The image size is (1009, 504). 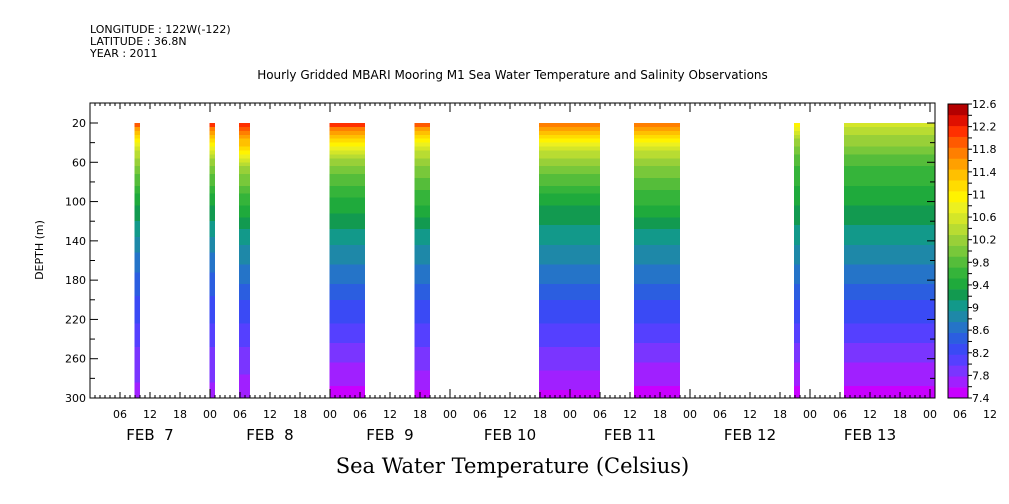 What do you see at coordinates (630, 435) in the screenshot?
I see `x-day-label: FEB 11` at bounding box center [630, 435].